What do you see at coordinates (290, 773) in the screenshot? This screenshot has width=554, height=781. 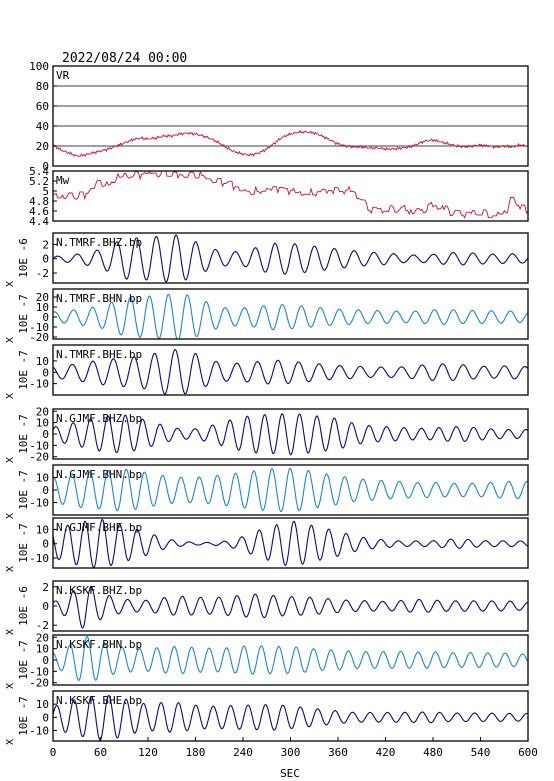 I see `x-axis-label: SEC` at bounding box center [290, 773].